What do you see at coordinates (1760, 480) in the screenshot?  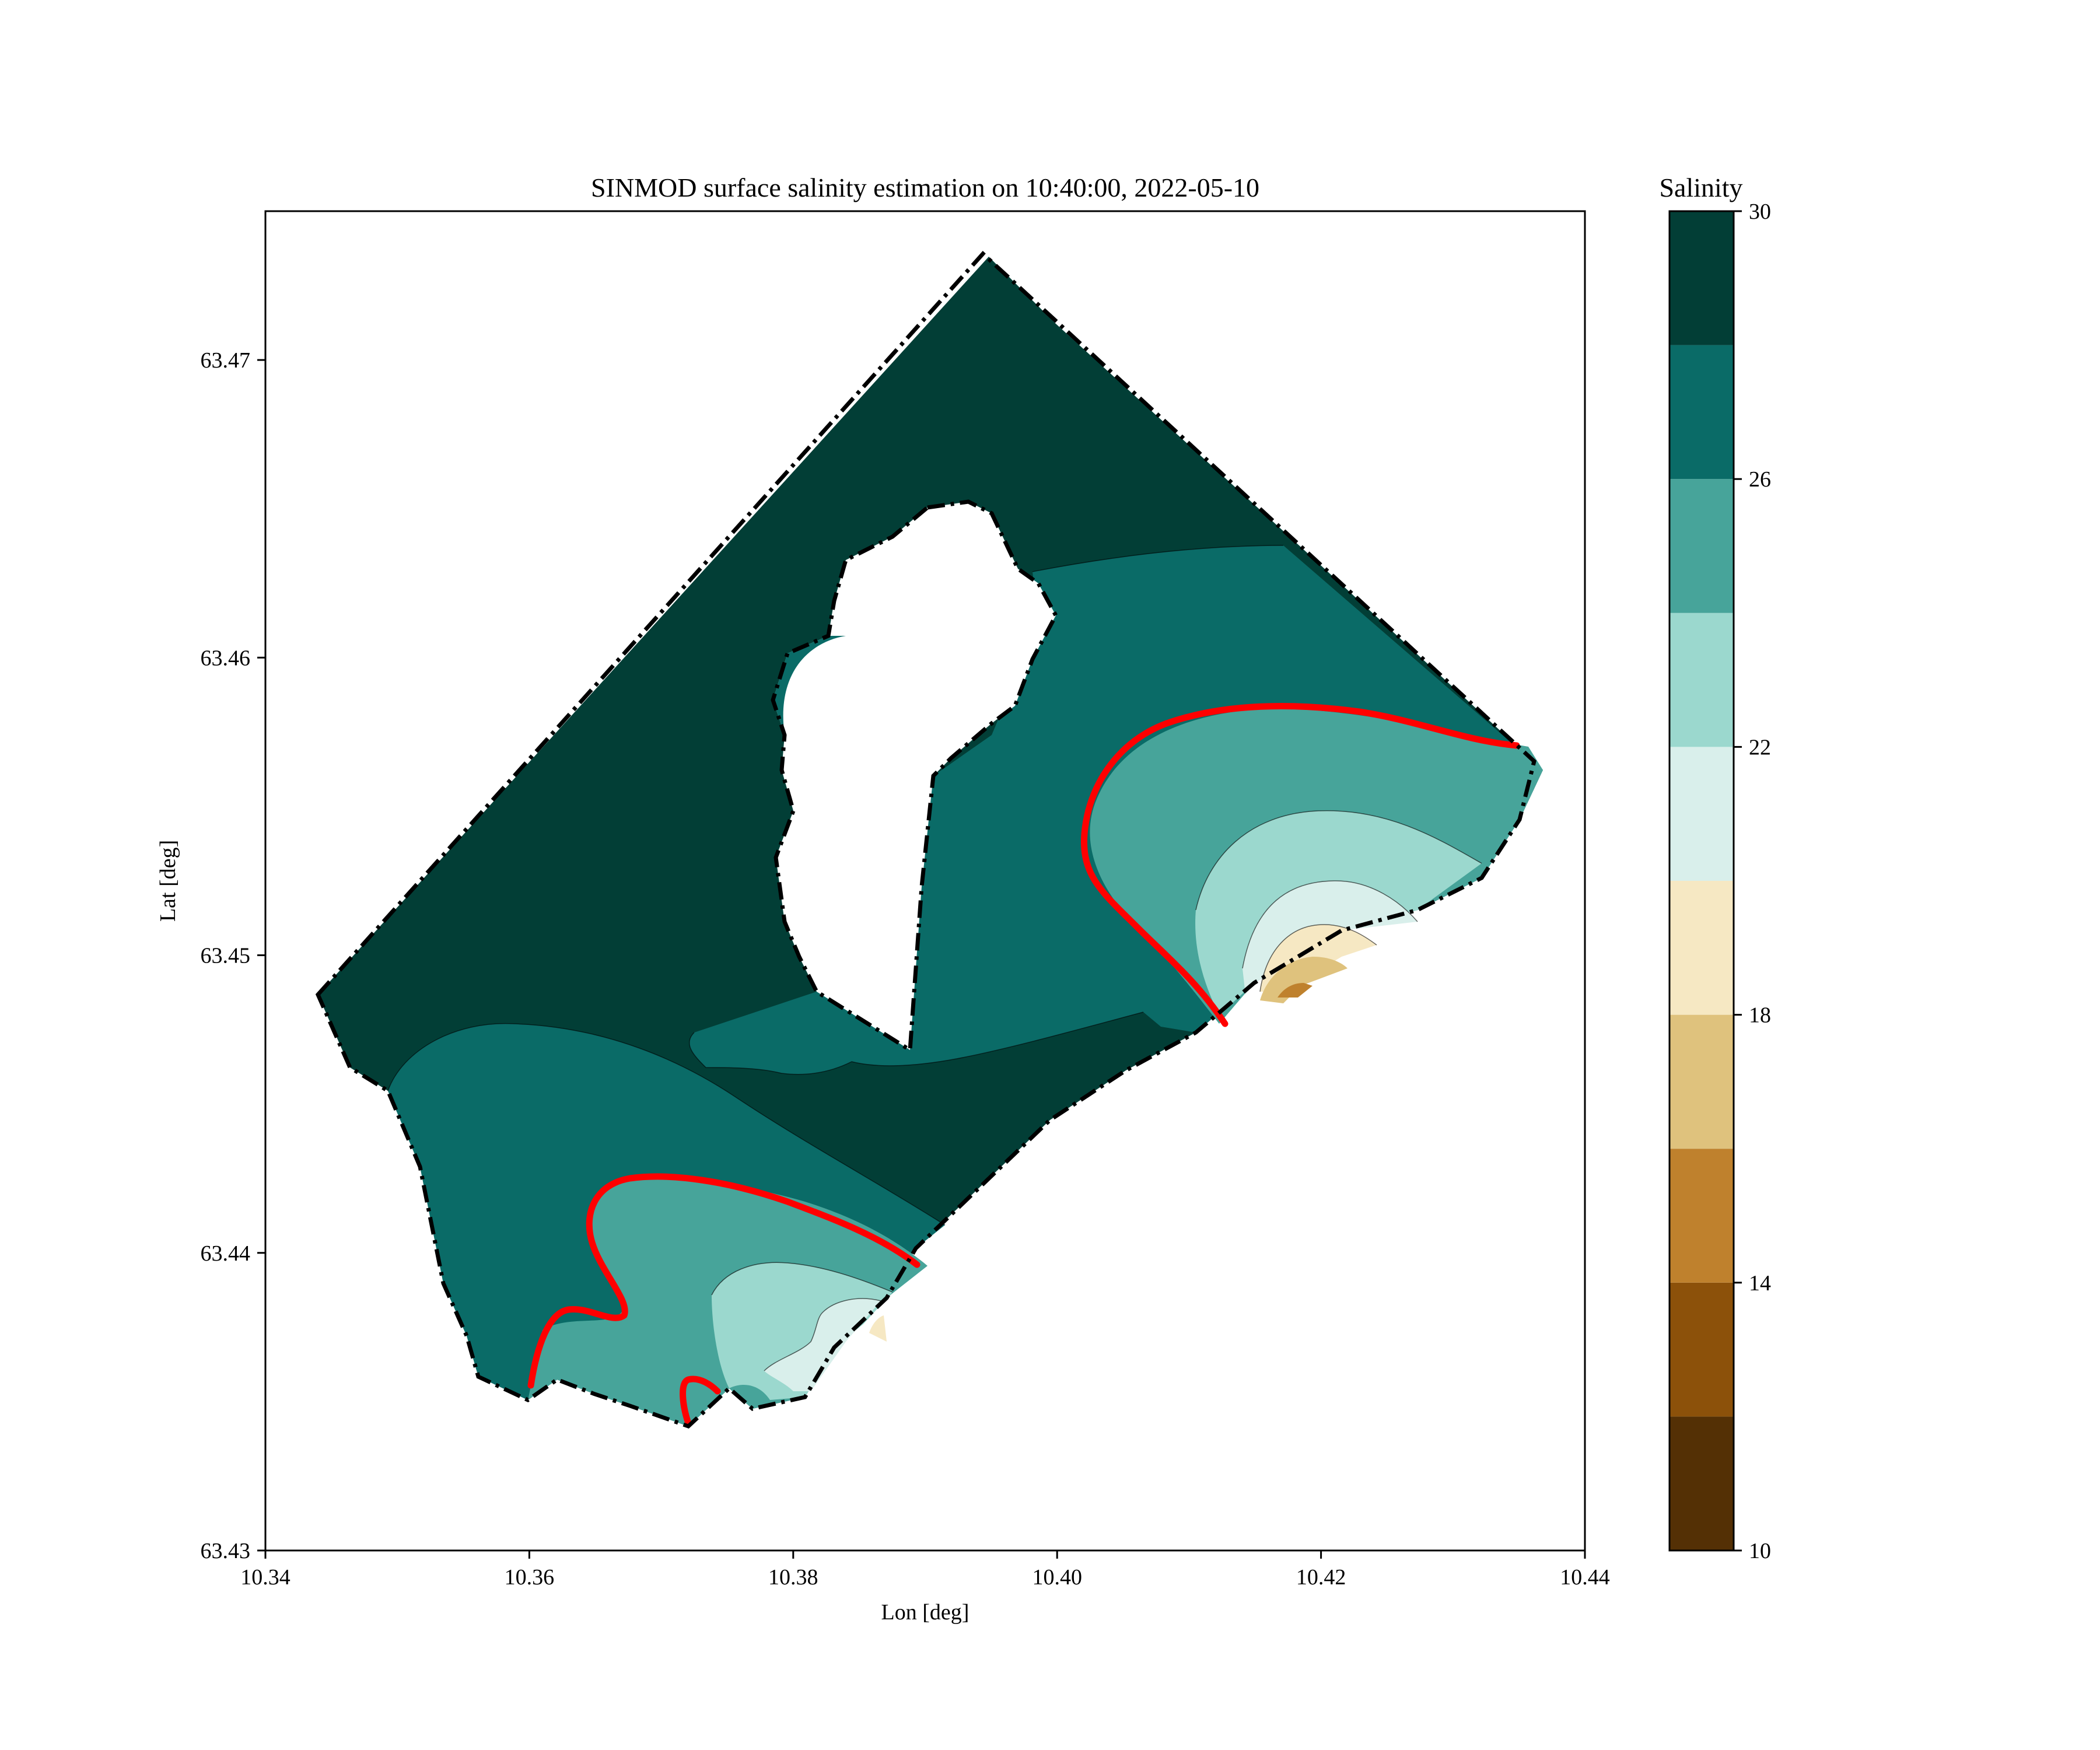 I see `colorbar-tick-label: 26` at bounding box center [1760, 480].